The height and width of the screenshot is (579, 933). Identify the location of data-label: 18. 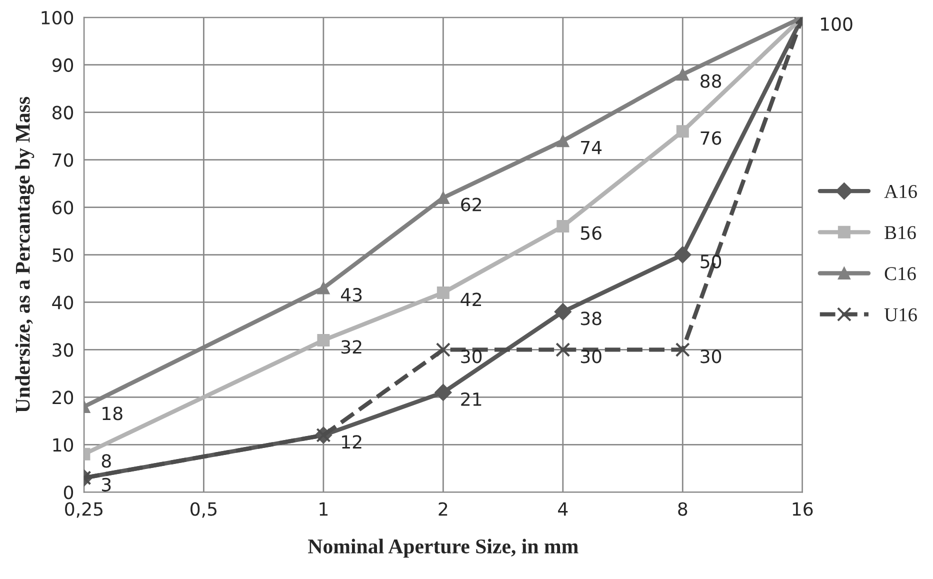
(112, 413).